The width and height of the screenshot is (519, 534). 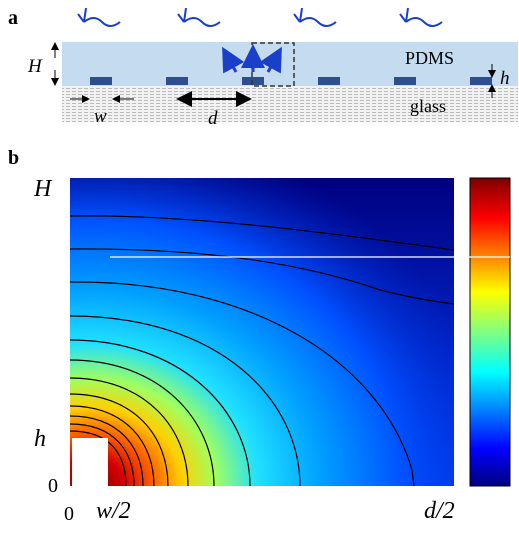 I want to click on electrodes, so click(x=291, y=81).